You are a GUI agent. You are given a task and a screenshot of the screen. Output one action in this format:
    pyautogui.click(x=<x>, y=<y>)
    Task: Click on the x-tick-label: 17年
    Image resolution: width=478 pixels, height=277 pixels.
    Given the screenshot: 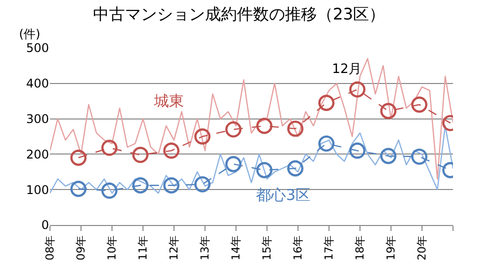 What is the action you would take?
    pyautogui.click(x=329, y=247)
    